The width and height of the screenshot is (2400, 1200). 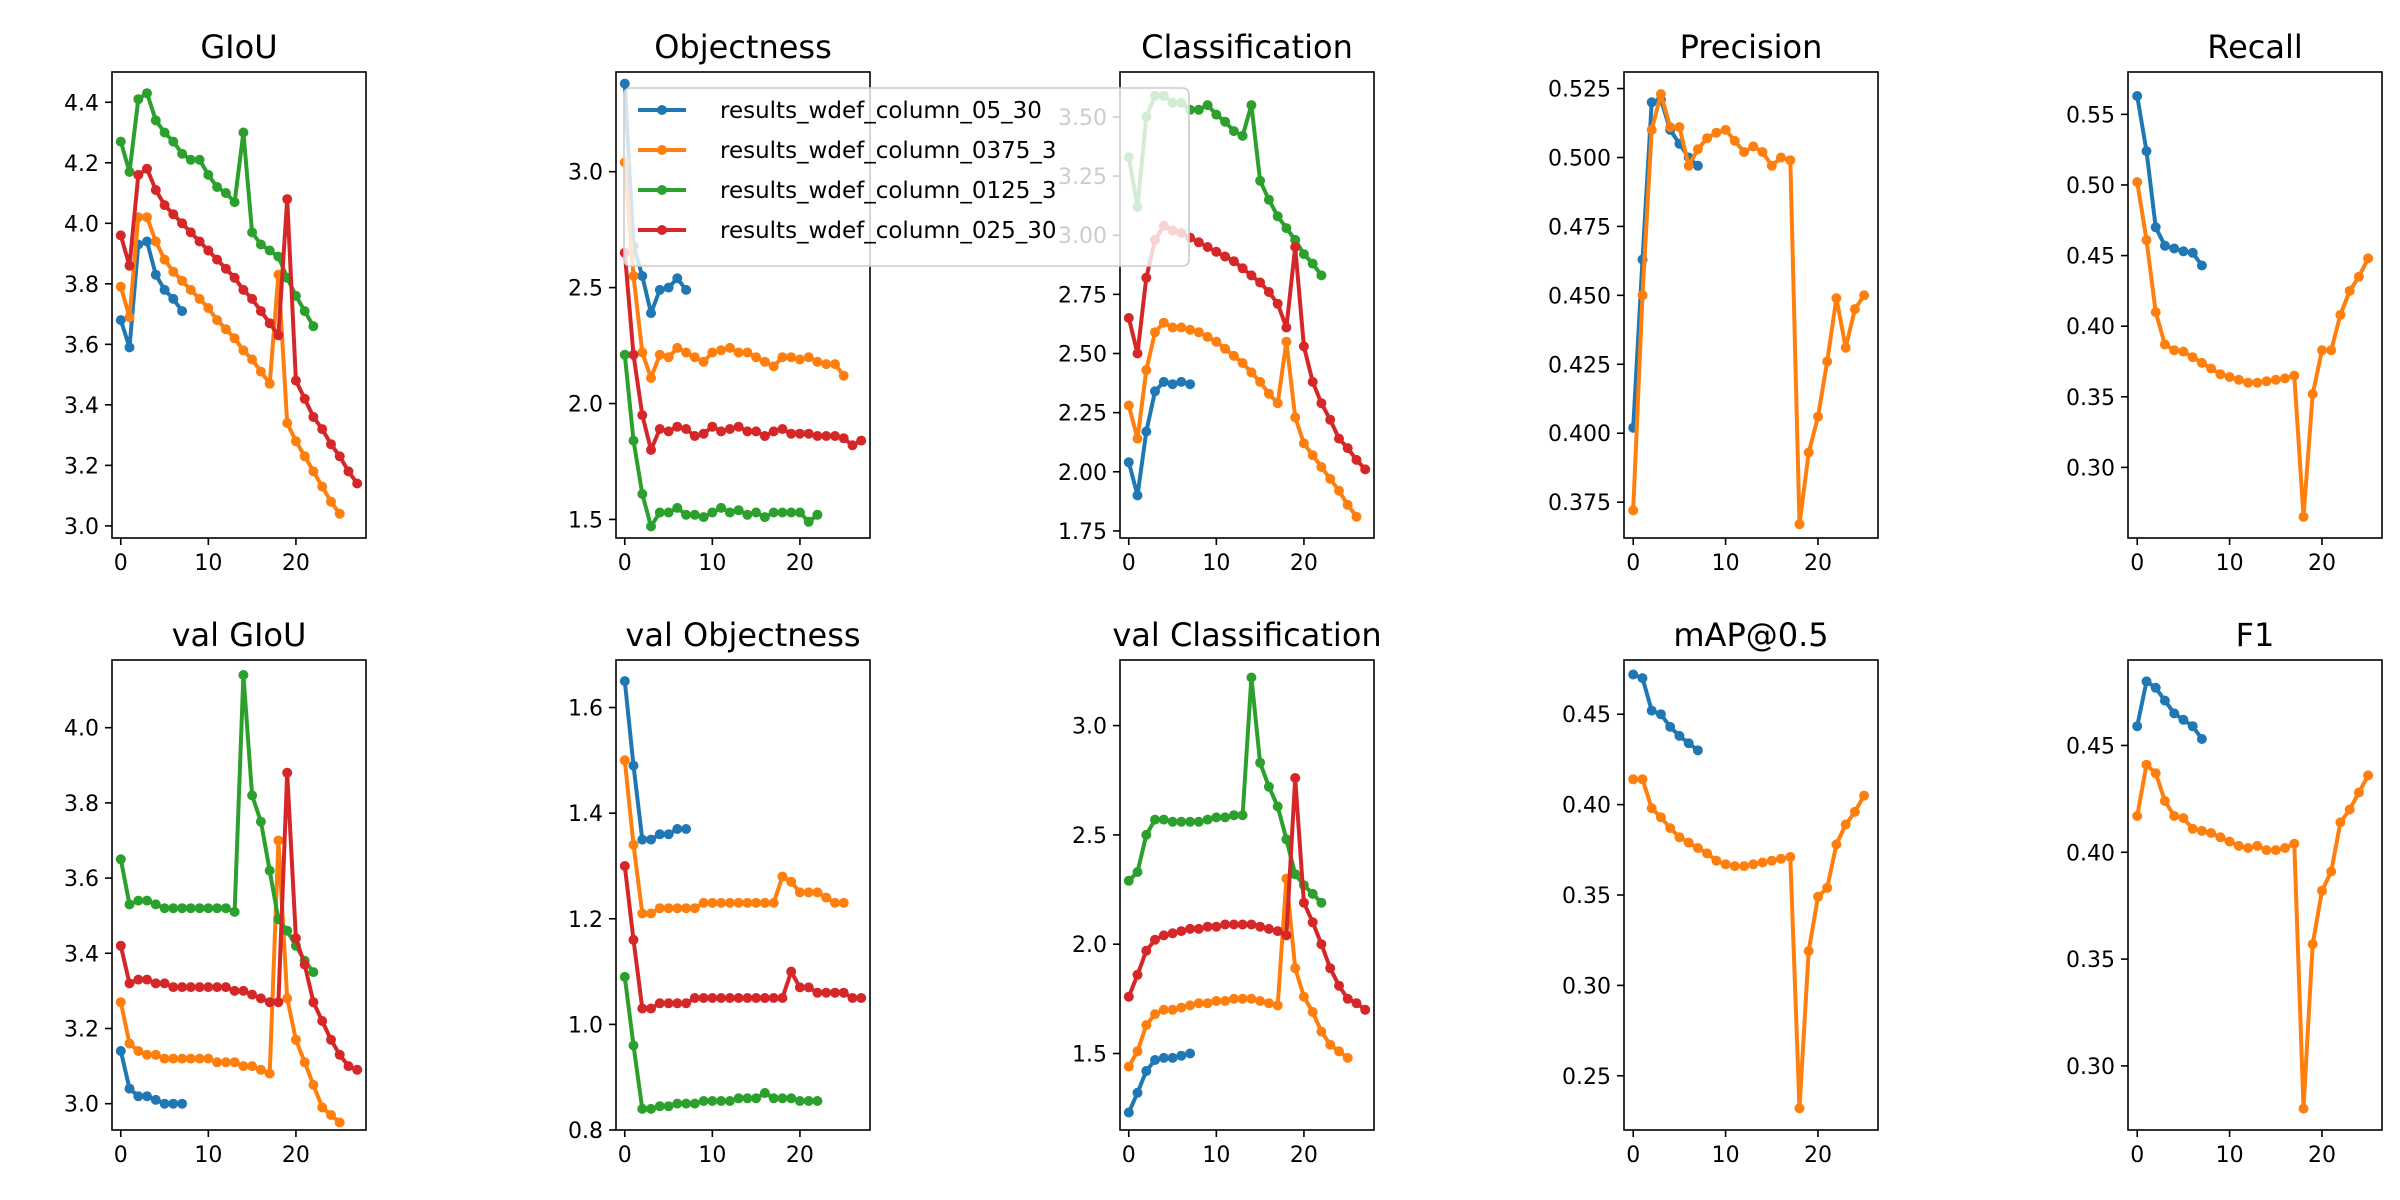 I want to click on subplot-title-recall: Recall, so click(x=2254, y=47).